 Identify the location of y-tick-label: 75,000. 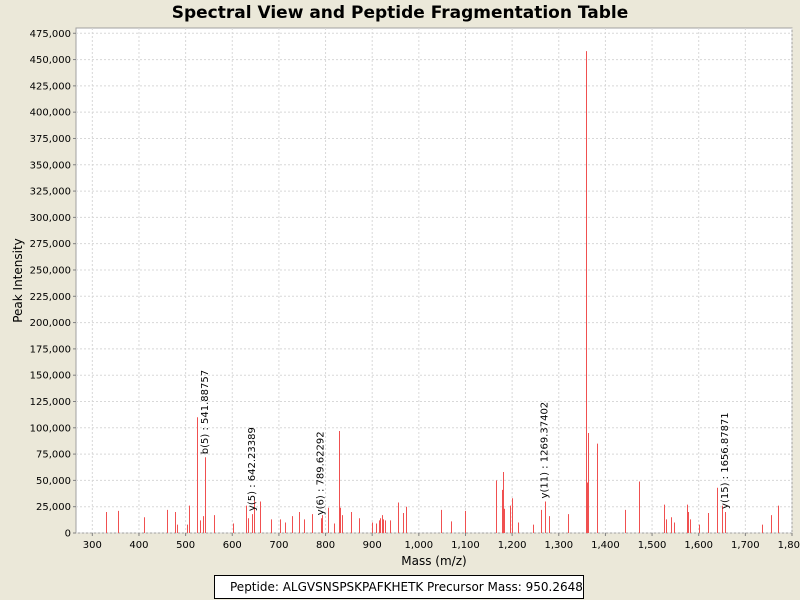
(53, 455).